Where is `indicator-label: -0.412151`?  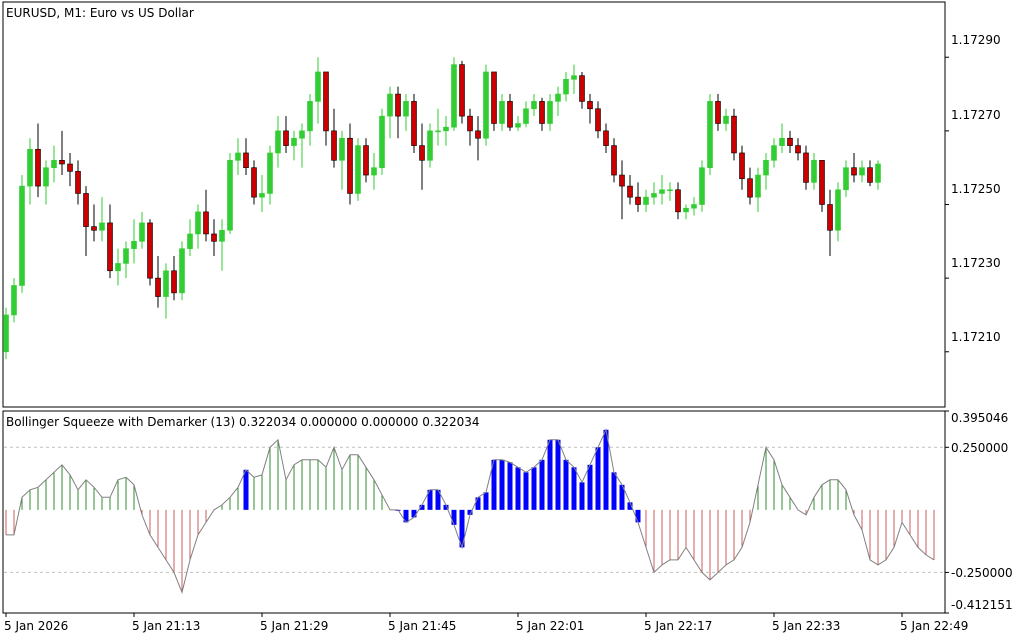 indicator-label: -0.412151 is located at coordinates (982, 605).